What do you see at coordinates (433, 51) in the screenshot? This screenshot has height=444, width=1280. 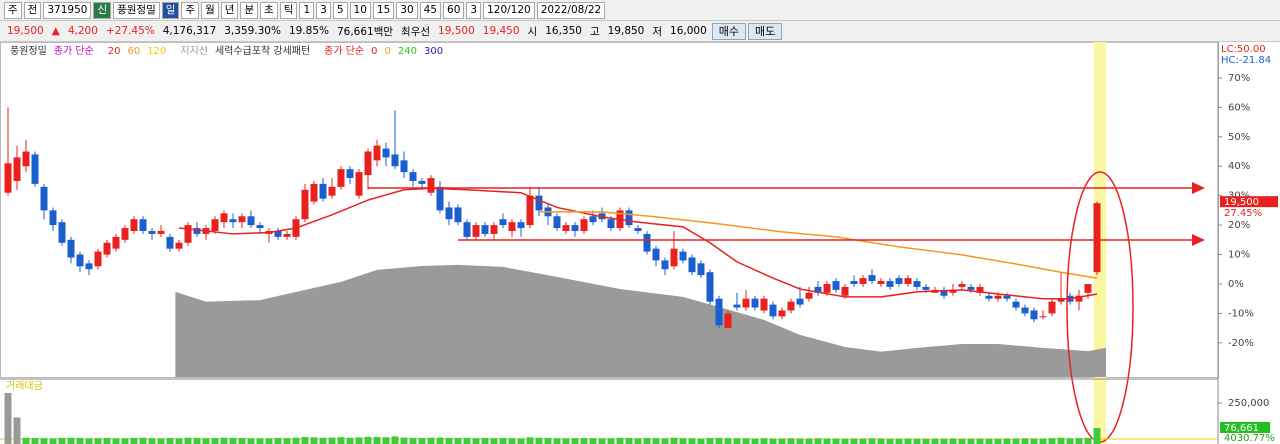 I see `legend-item: 300` at bounding box center [433, 51].